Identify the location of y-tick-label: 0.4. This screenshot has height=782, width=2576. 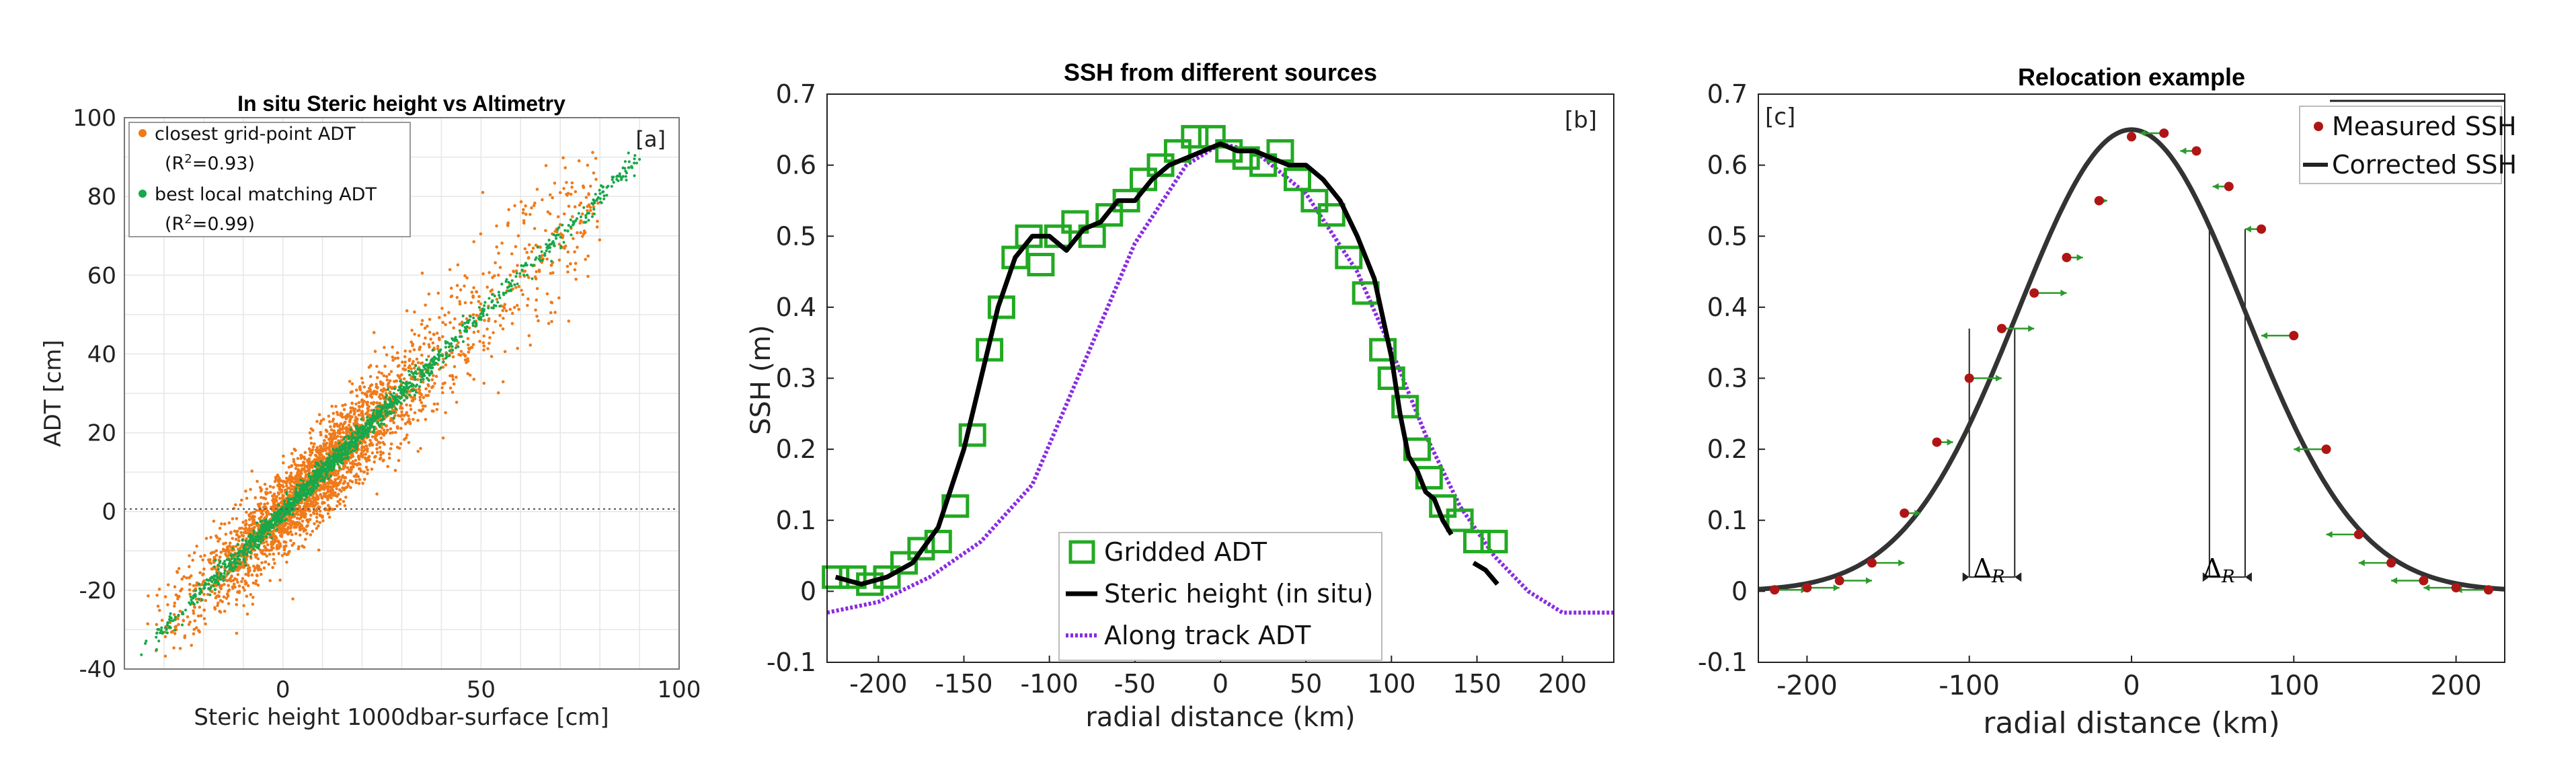
(1728, 307).